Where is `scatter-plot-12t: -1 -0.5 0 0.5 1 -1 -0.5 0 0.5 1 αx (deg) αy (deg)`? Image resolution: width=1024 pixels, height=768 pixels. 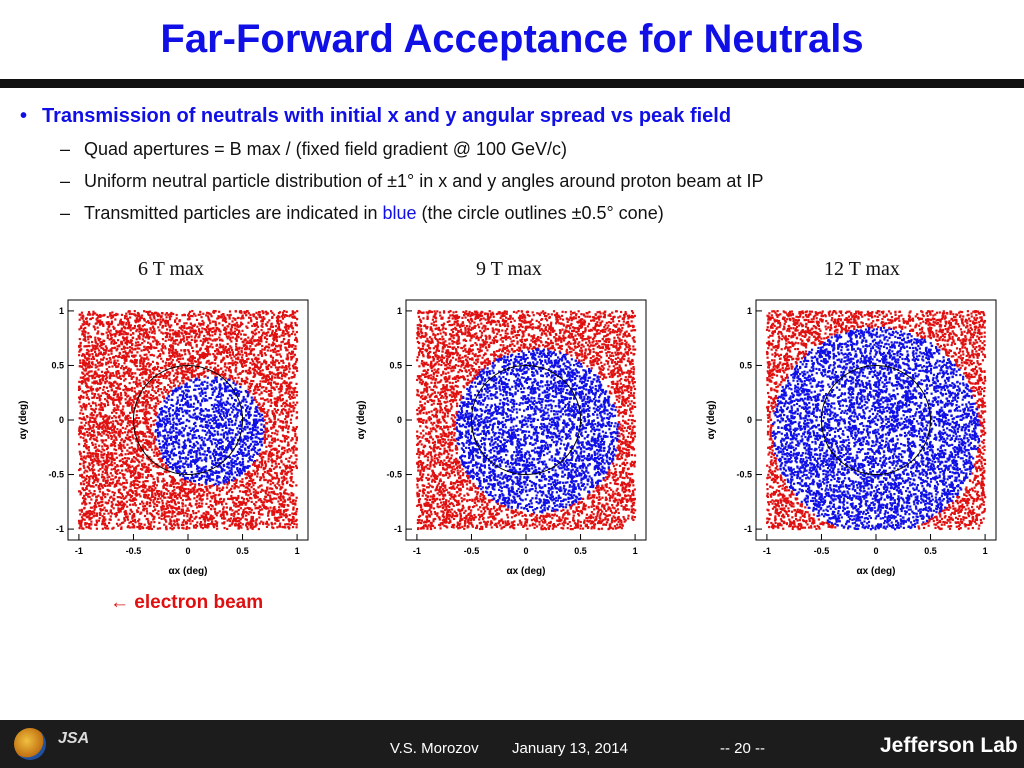
scatter-plot-12t: -1 -0.5 0 0.5 1 -1 -0.5 0 0.5 1 αx (deg) αy (deg) is located at coordinates (851, 438).